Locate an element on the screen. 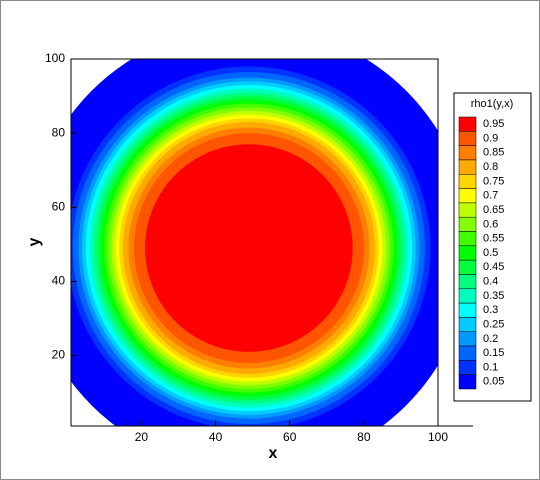  legend-label: 0.1 is located at coordinates (490, 367).